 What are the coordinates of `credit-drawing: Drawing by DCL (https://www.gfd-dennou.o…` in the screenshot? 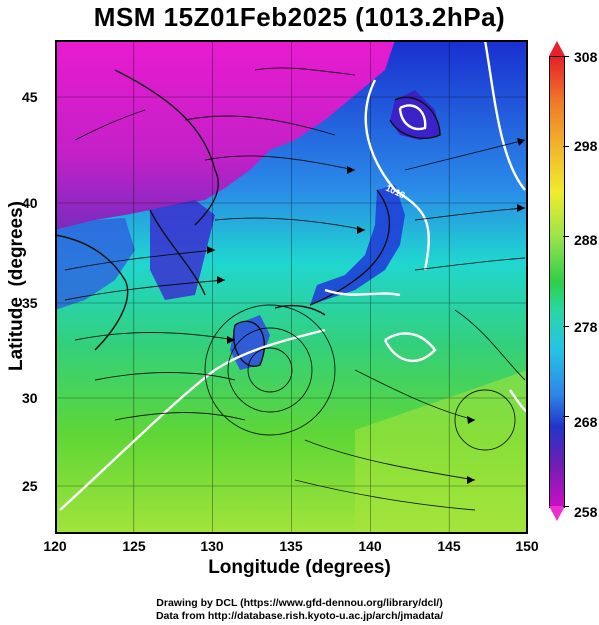 It's located at (299, 603).